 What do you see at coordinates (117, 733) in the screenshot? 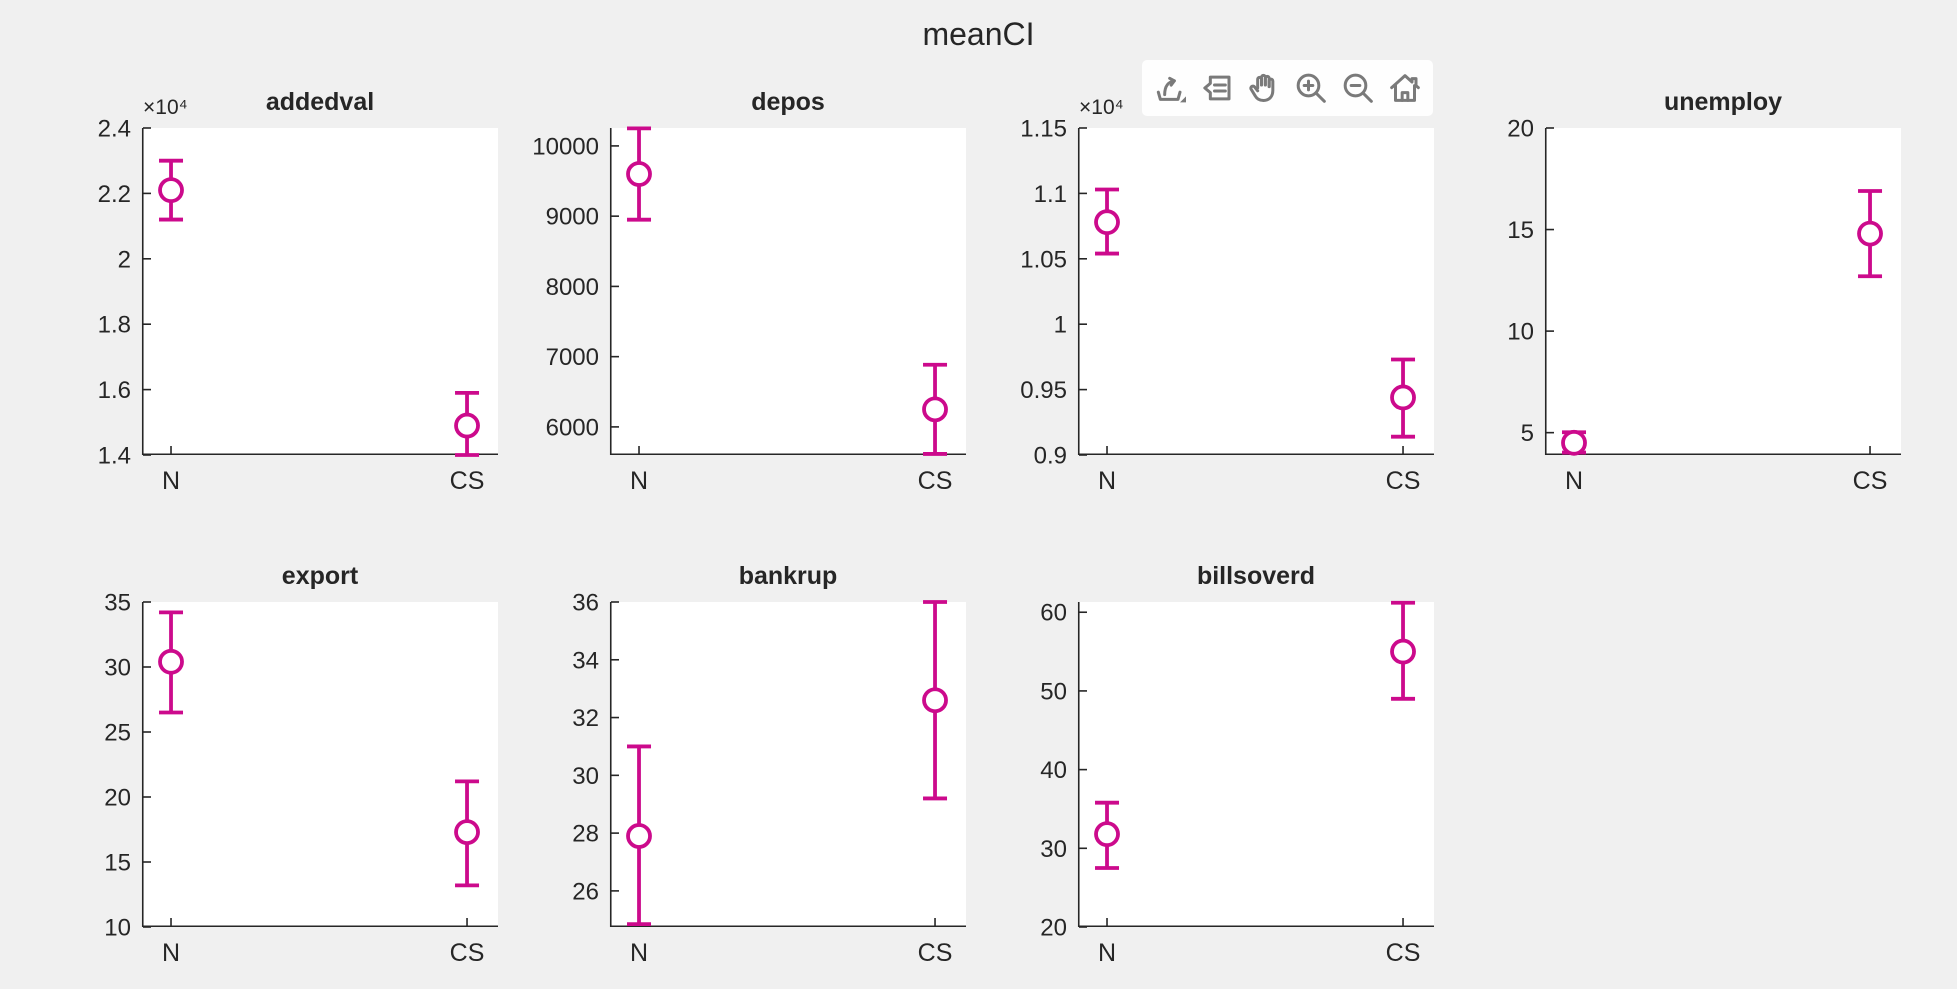
I see `y-tick-label: 25` at bounding box center [117, 733].